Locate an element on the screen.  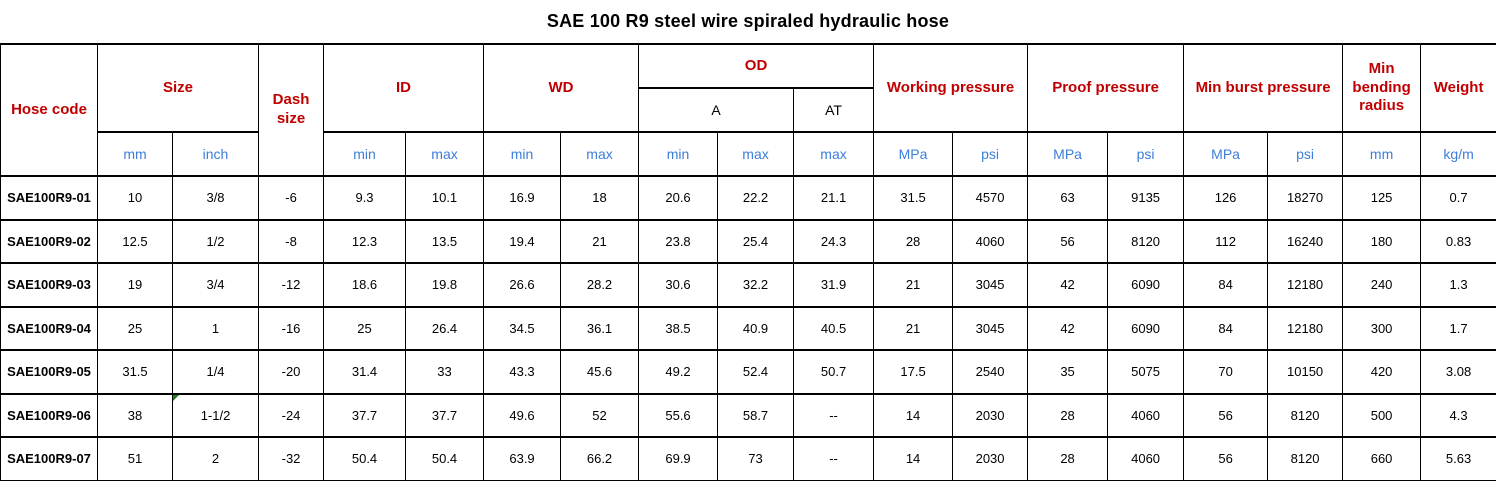
table-cell: 25.4 is located at coordinates (756, 241).